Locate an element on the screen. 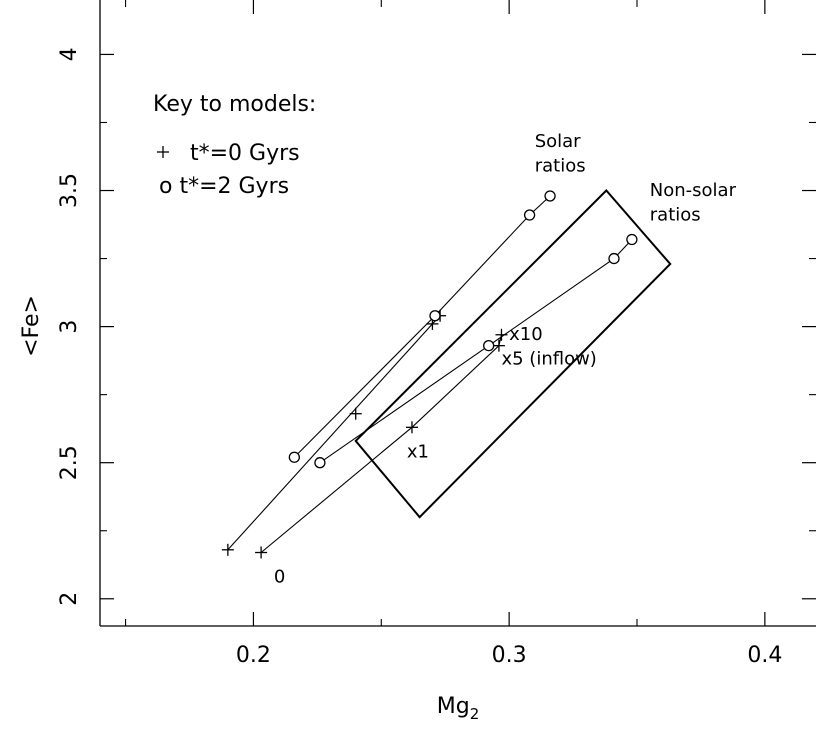 The image size is (816, 729). legend-title: Key to models: is located at coordinates (234, 104).